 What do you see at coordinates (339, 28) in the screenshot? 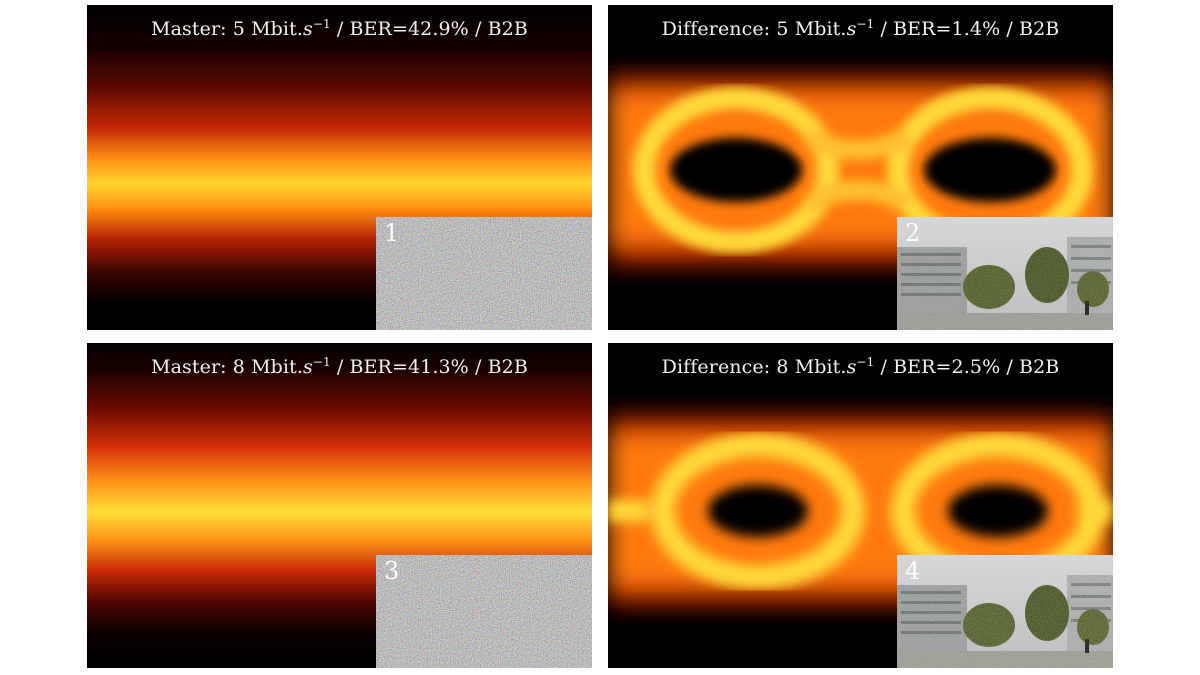
I see `panel-title: Master: 5 Mbit.s−1 / BER=42.9% / B2B` at bounding box center [339, 28].